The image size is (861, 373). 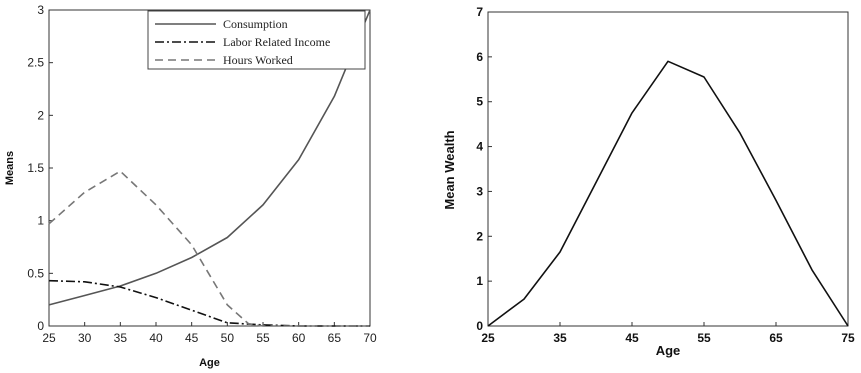 What do you see at coordinates (35, 63) in the screenshot?
I see `y-tick-label: 2.5` at bounding box center [35, 63].